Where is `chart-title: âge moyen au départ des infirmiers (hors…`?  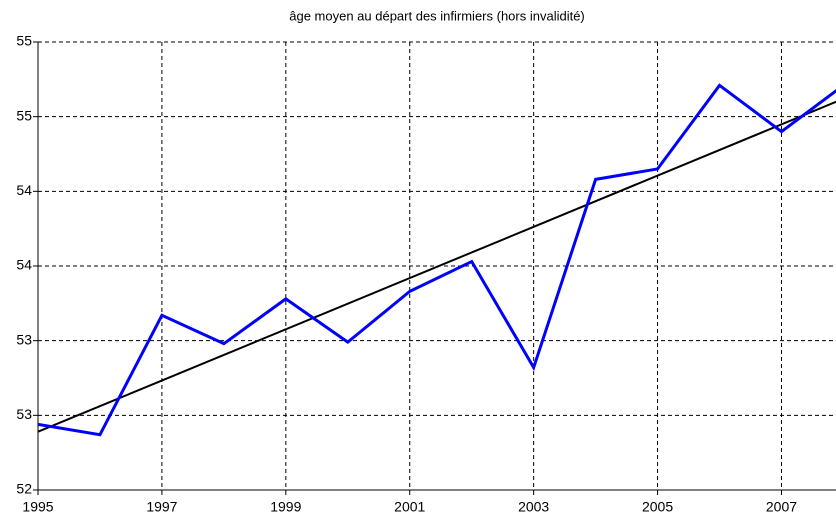 chart-title: âge moyen au départ des infirmiers (hors… is located at coordinates (437, 15).